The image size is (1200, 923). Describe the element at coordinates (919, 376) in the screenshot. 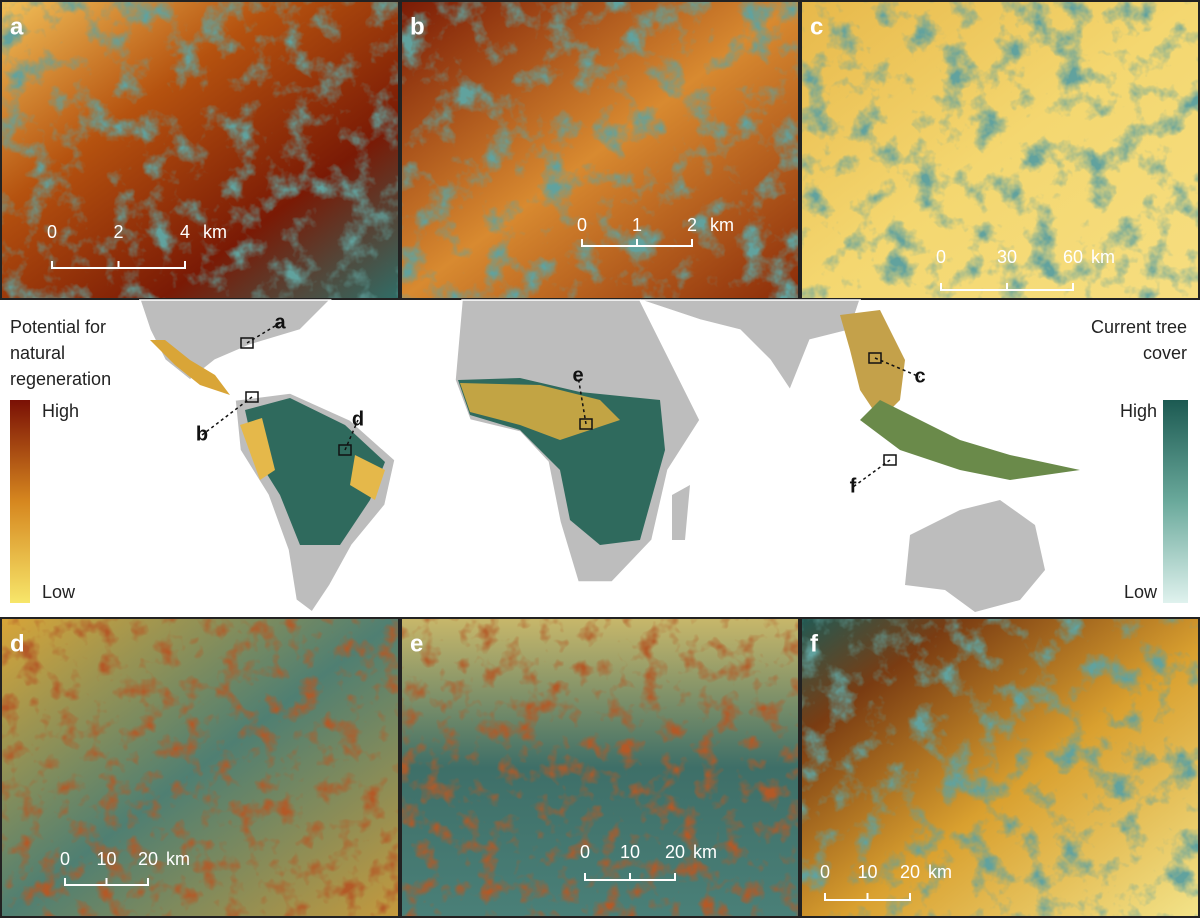

I see `site-label: c` at that location.